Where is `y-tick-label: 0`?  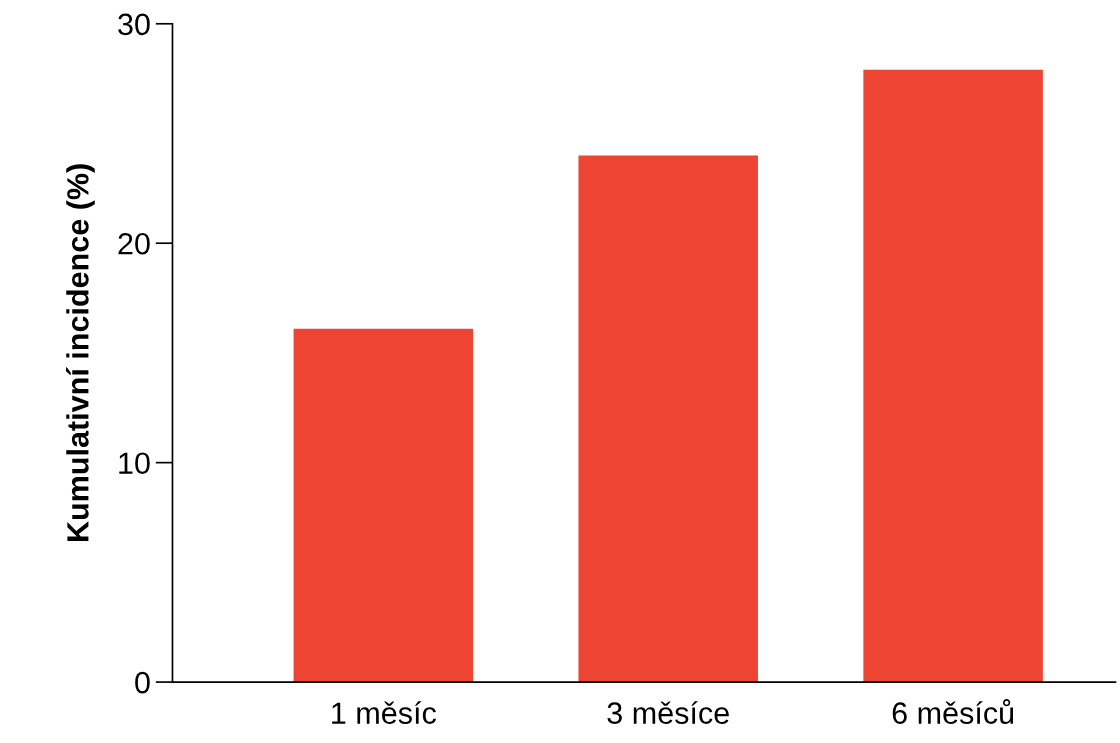
y-tick-label: 0 is located at coordinates (142, 682).